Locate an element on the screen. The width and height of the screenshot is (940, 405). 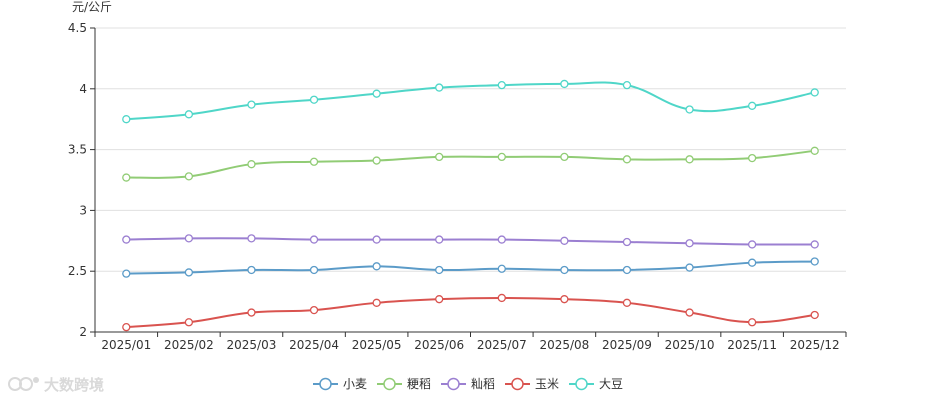
y-axis-unit-label: 元/公斤 is located at coordinates (92, 7).